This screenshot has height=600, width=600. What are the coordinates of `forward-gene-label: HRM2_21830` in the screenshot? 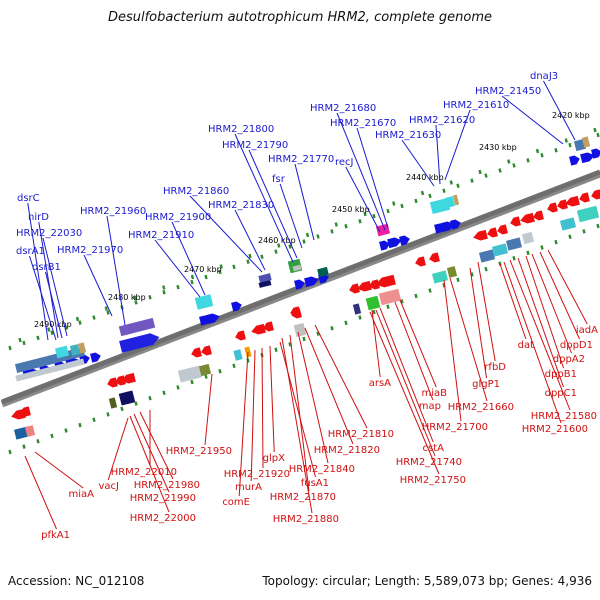 It's located at (241, 205).